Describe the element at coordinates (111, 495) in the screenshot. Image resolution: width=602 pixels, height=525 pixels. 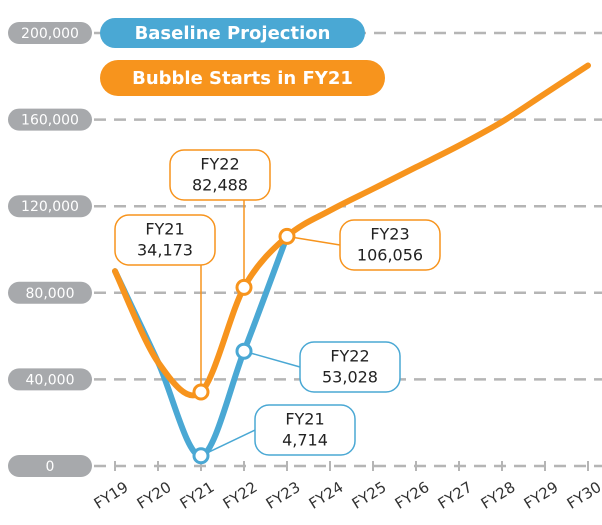
I see `x-tick-label: FY19` at that location.